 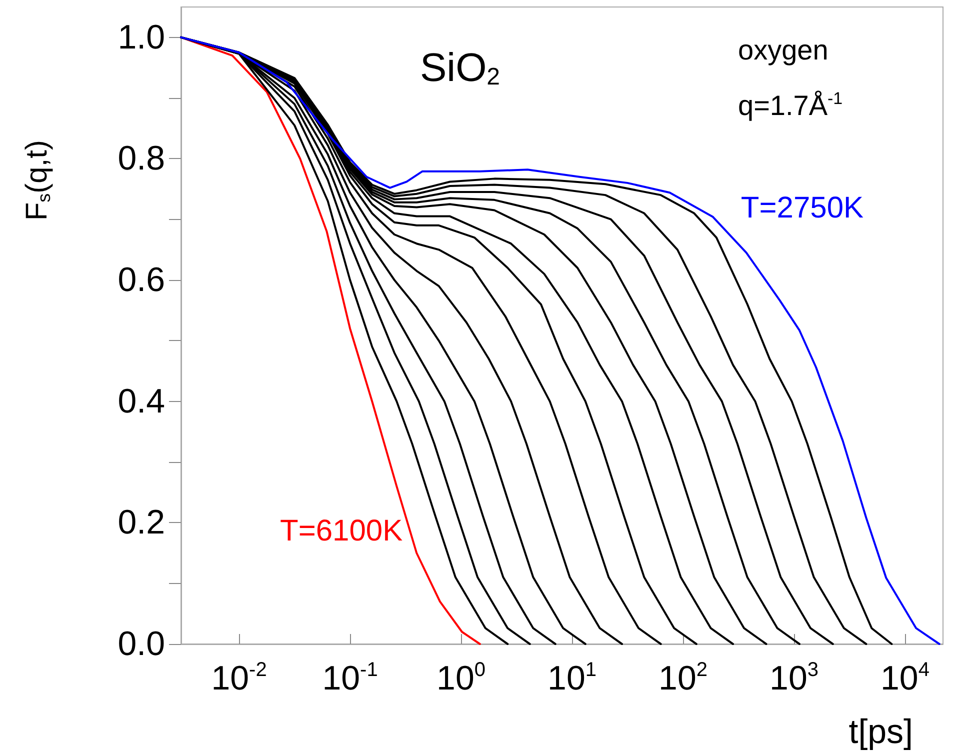 I want to click on y-tick-label: 0.6, so click(x=141, y=280).